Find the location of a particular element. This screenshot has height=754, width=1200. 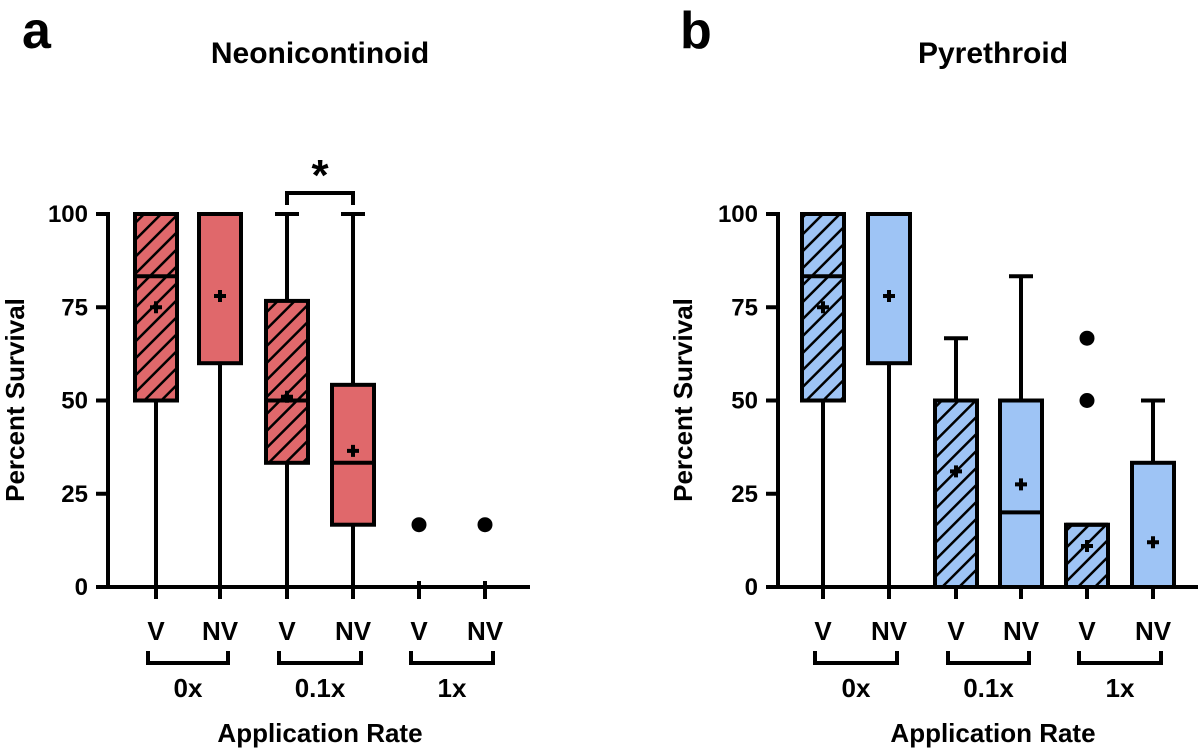

chart-title-b: Pyrethroid is located at coordinates (993, 53).